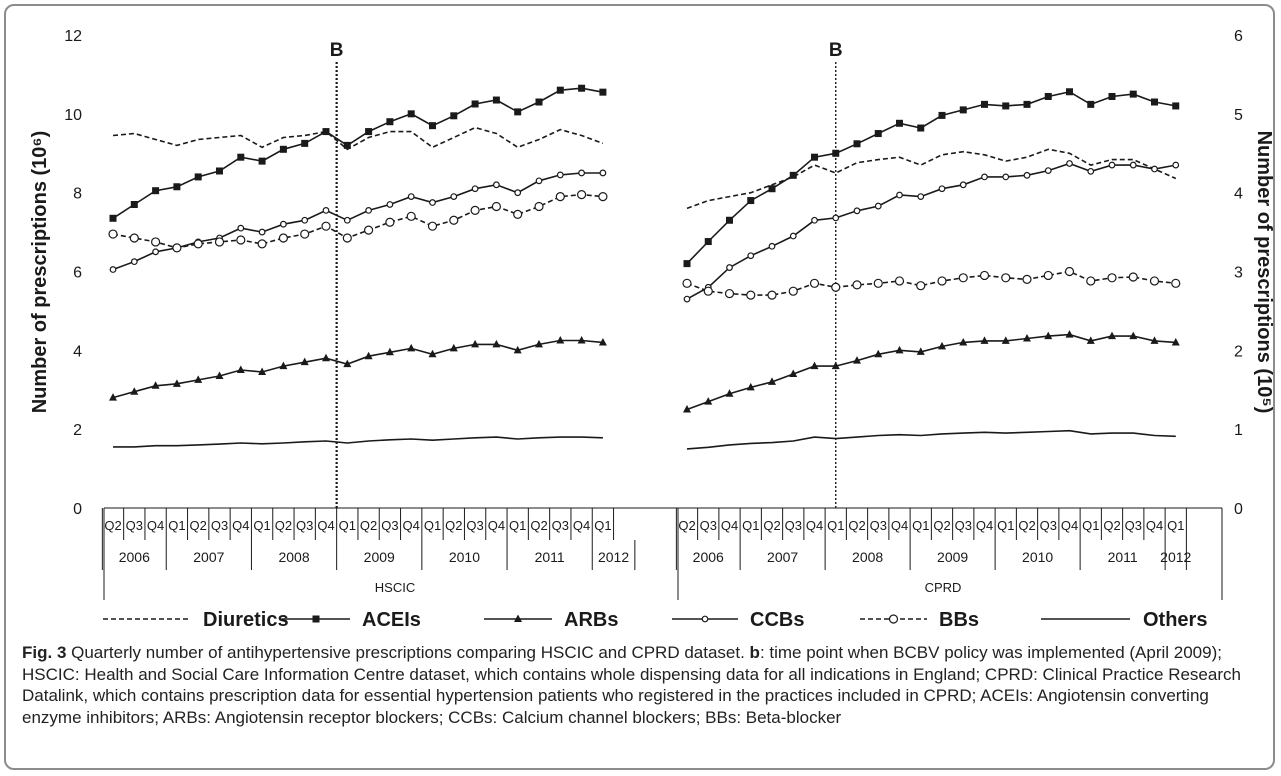 The width and height of the screenshot is (1281, 776). Describe the element at coordinates (1175, 557) in the screenshot. I see `year-label: 2012` at that location.